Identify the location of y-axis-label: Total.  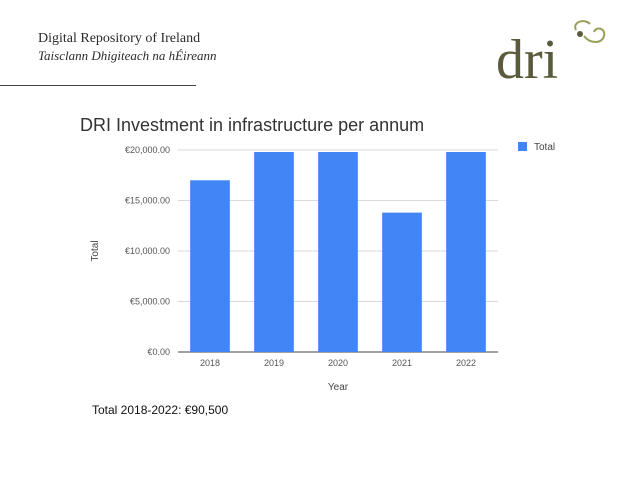
(95, 250).